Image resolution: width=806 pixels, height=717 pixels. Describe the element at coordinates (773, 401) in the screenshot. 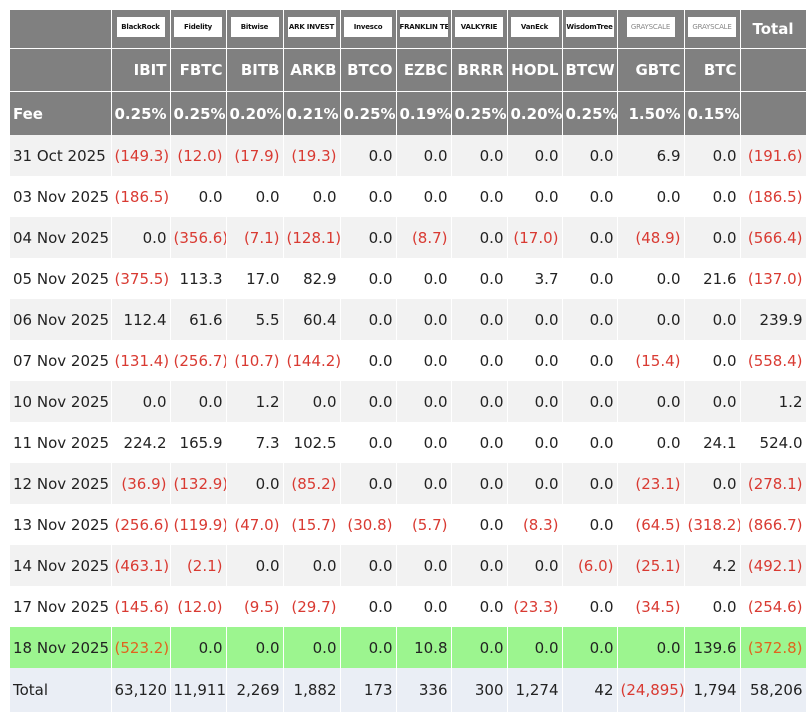

I see `row-total: 1.2` at that location.